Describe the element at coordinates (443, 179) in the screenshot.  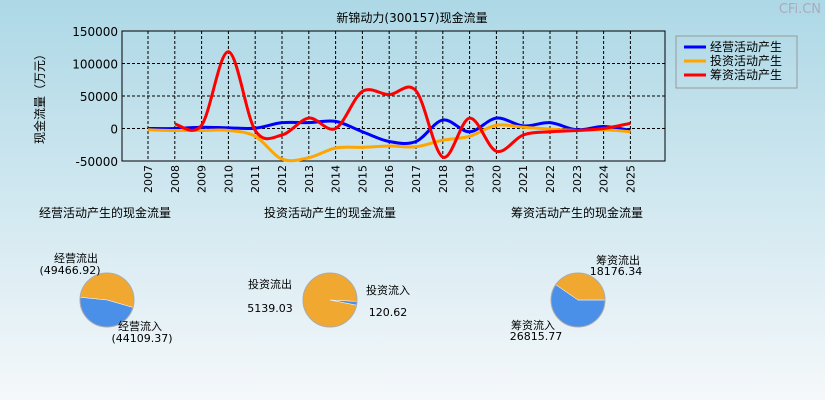
I see `x-tick-label: 2018` at that location.